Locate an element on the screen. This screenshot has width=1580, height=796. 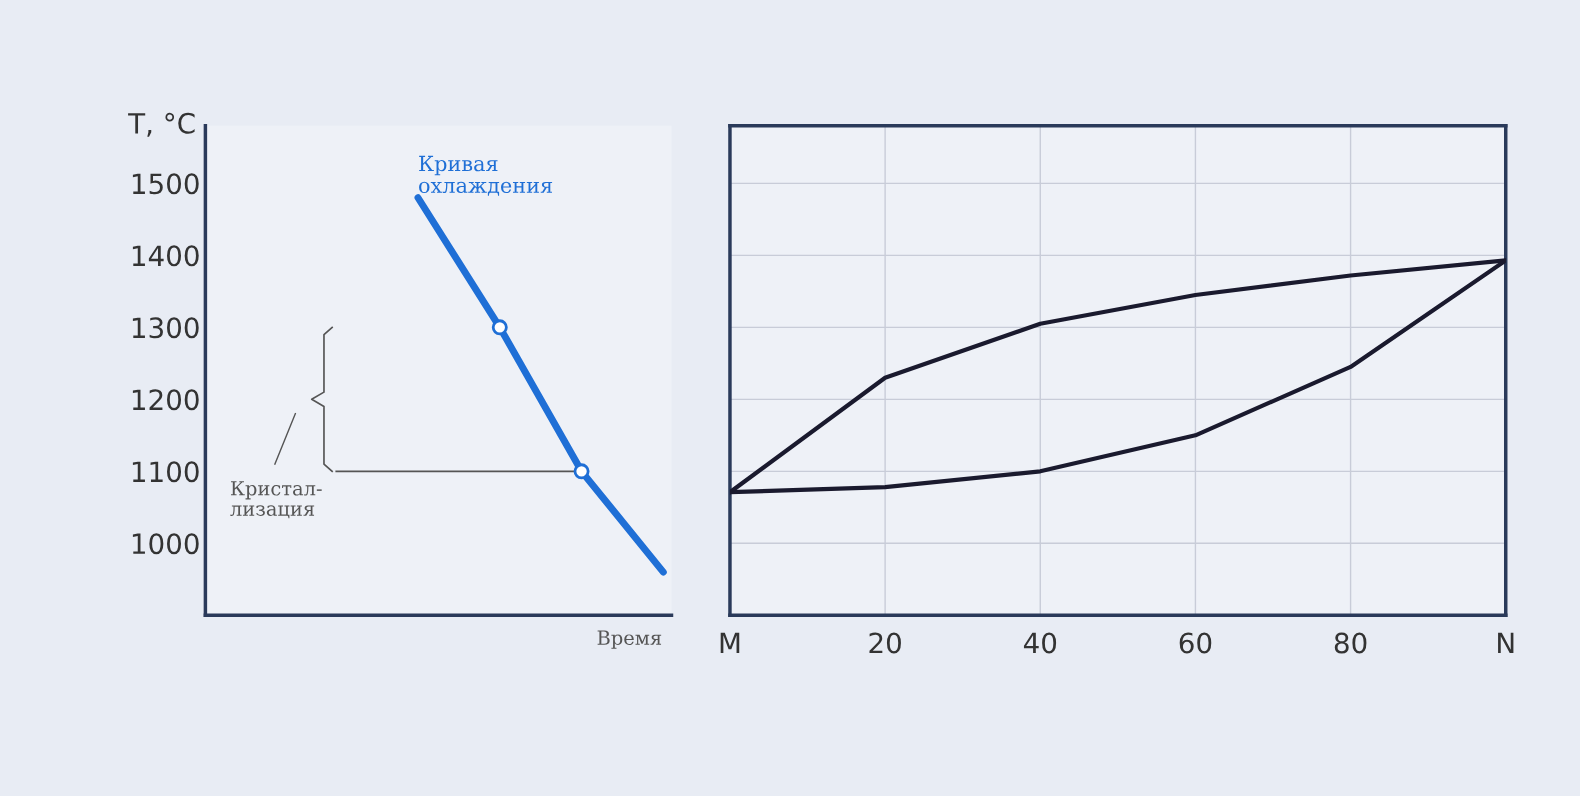
y-tick-label: 1000 is located at coordinates (165, 544).